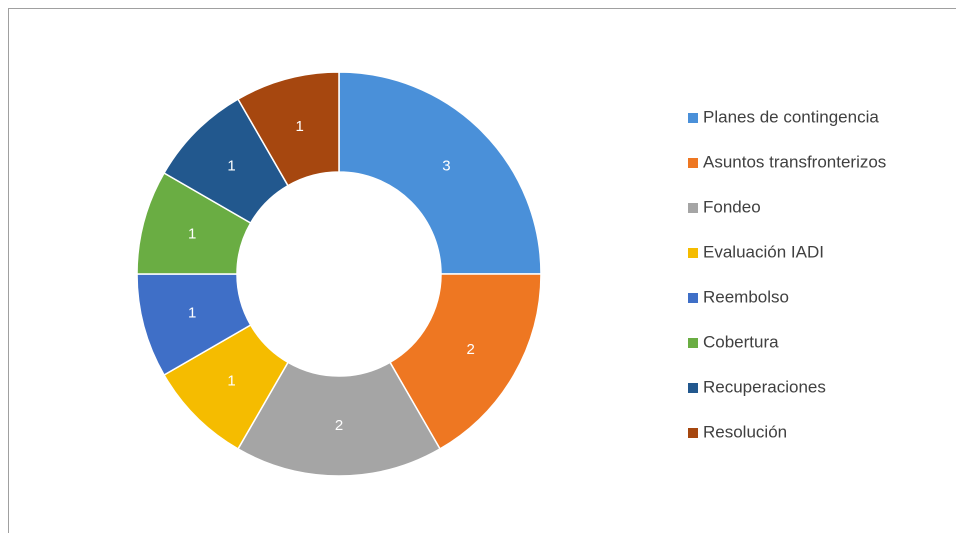 The image size is (956, 533). I want to click on legend-text: Planes de contingencia, so click(791, 116).